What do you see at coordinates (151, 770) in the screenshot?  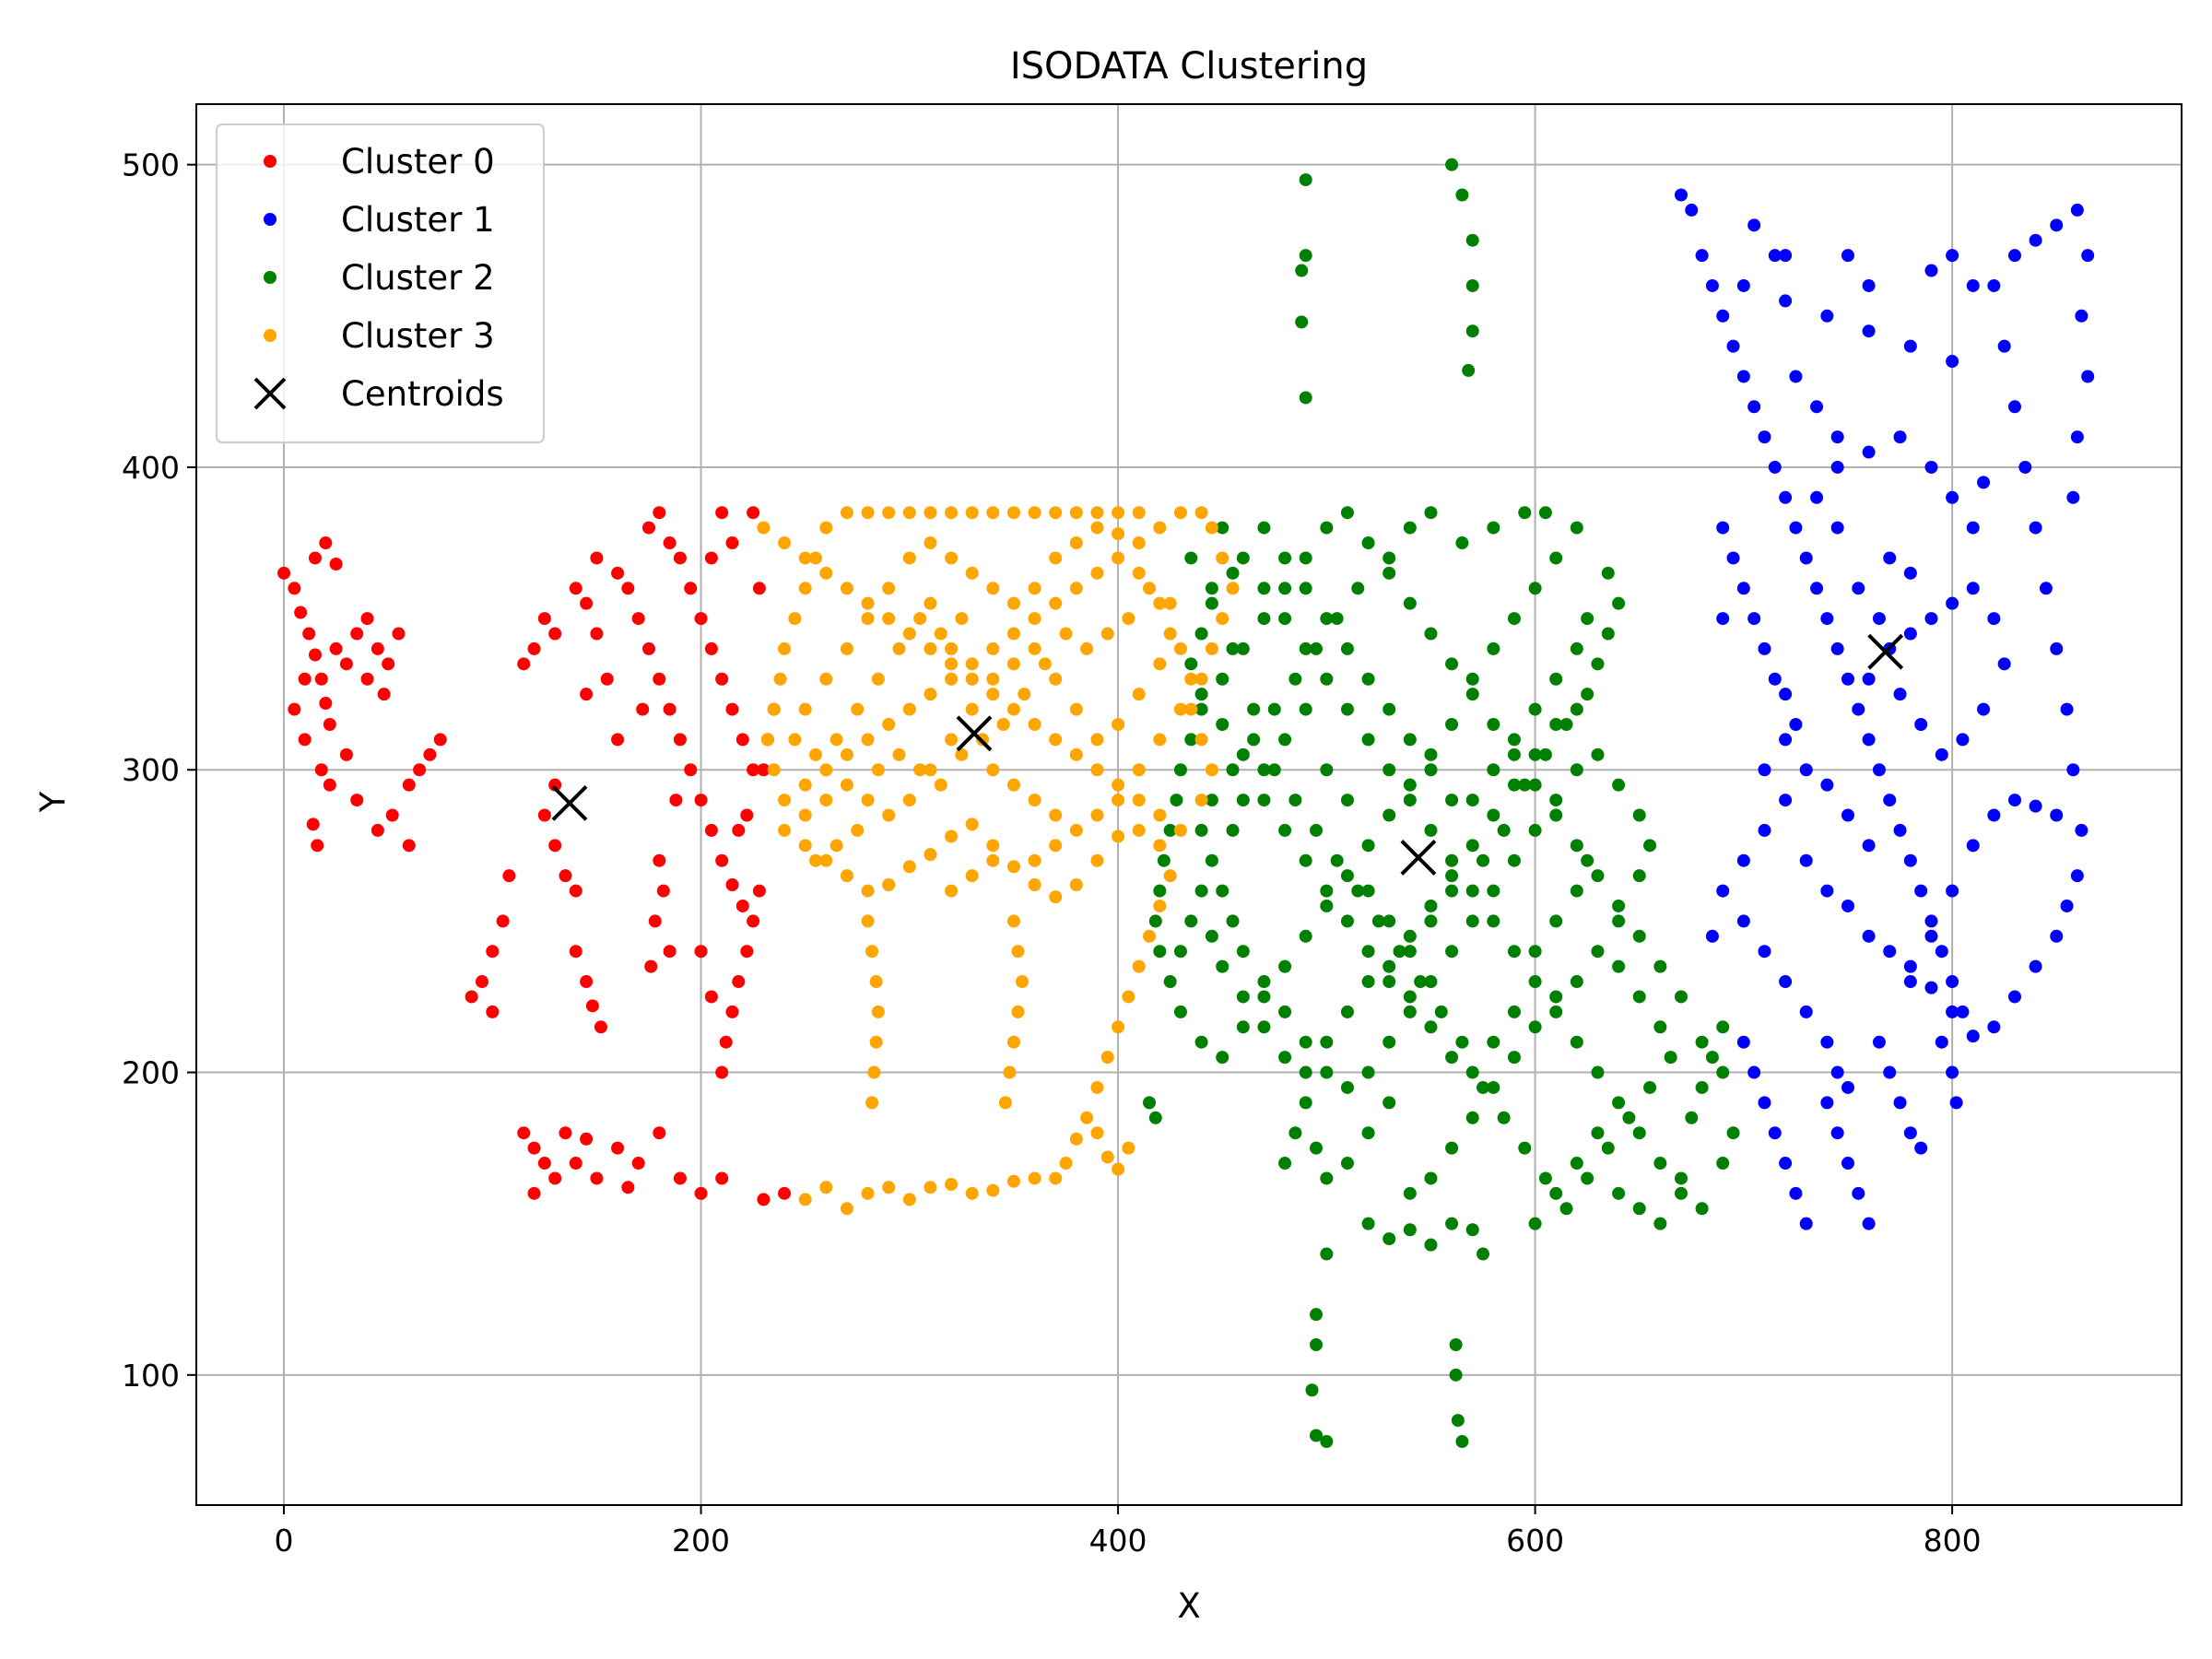 I see `y-tick-label: 300` at bounding box center [151, 770].